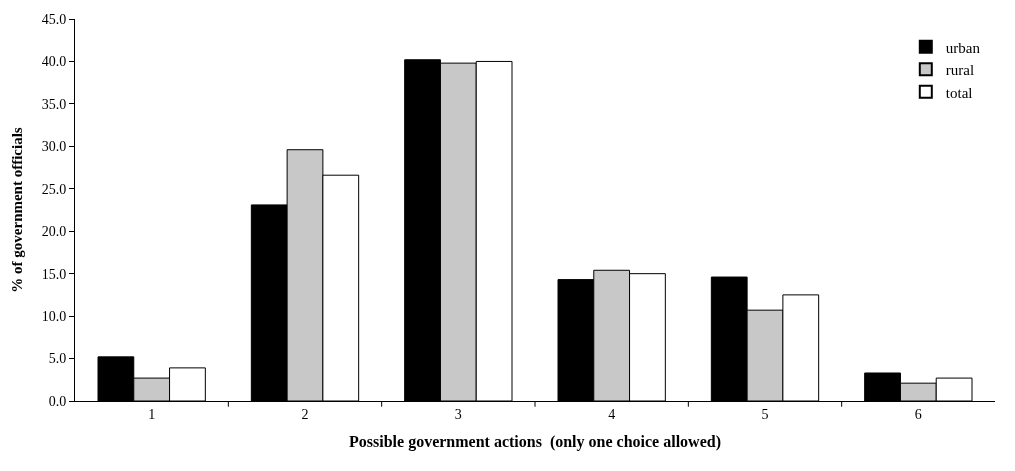 Image resolution: width=1015 pixels, height=471 pixels. I want to click on y-tick-label: 0.0, so click(57, 401).